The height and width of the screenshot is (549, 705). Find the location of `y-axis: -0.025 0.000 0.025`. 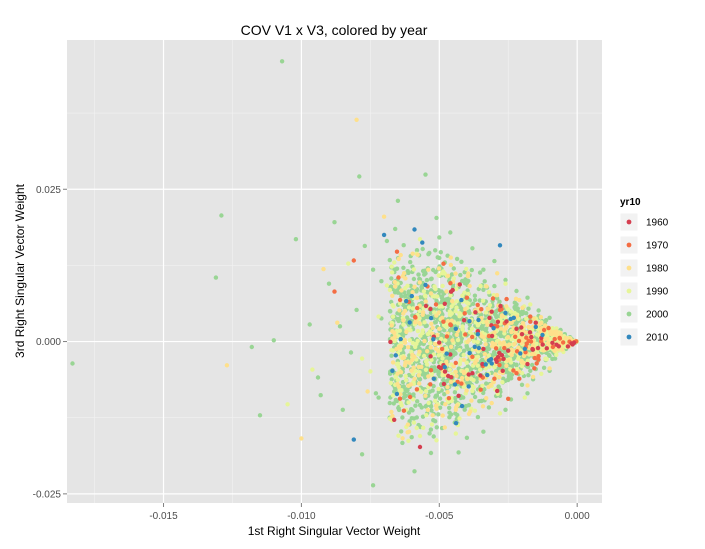

y-axis: -0.025 0.000 0.025 is located at coordinates (50, 342).